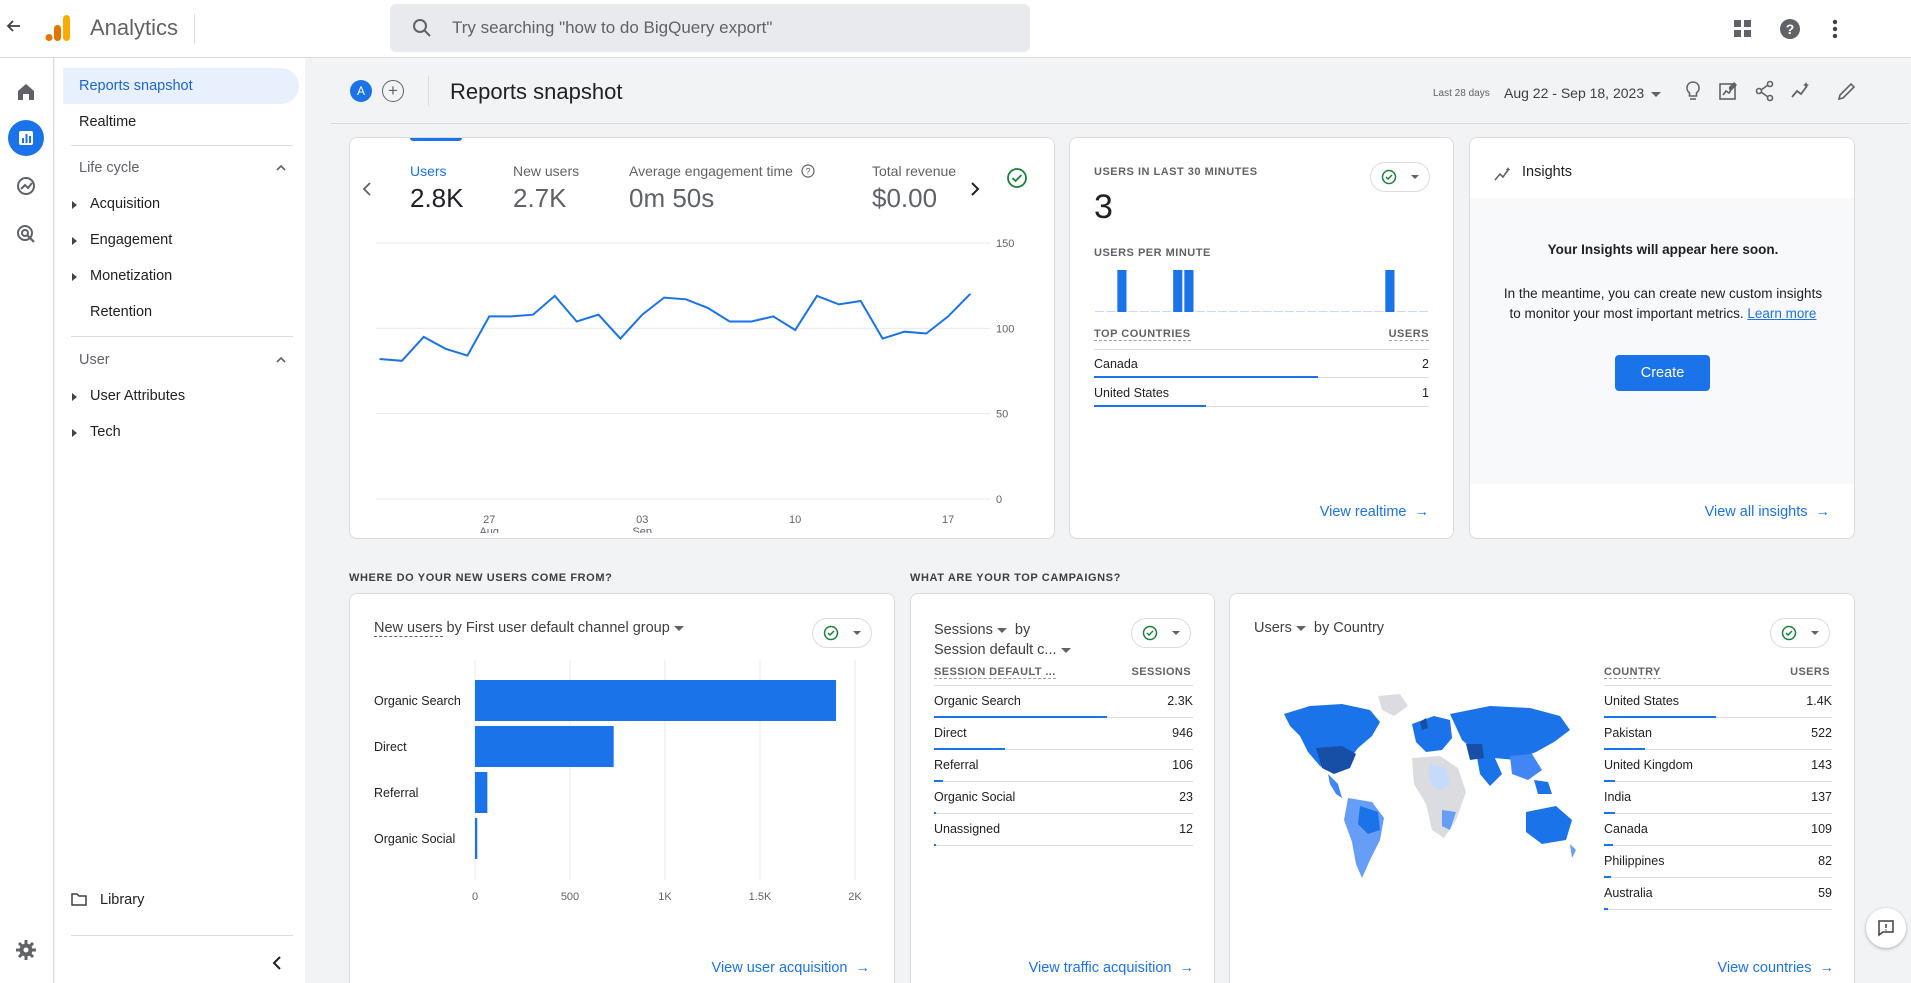  Describe the element at coordinates (171, 900) in the screenshot. I see `nav-library: Library` at that location.